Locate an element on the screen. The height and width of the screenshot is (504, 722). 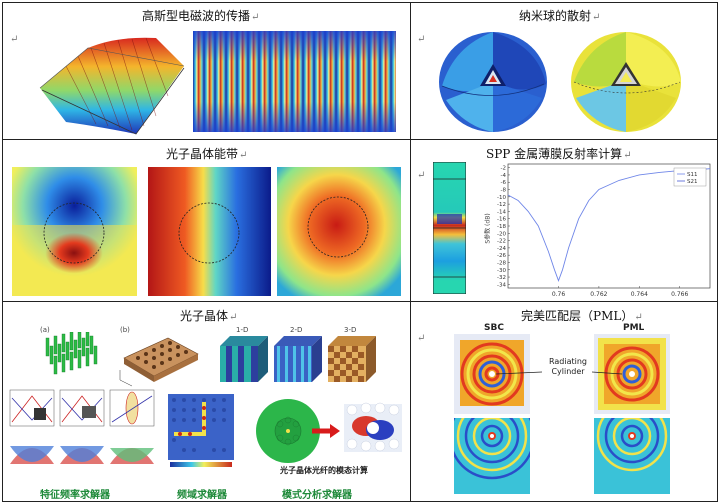
y-tick-label: -24 is located at coordinates (501, 249).